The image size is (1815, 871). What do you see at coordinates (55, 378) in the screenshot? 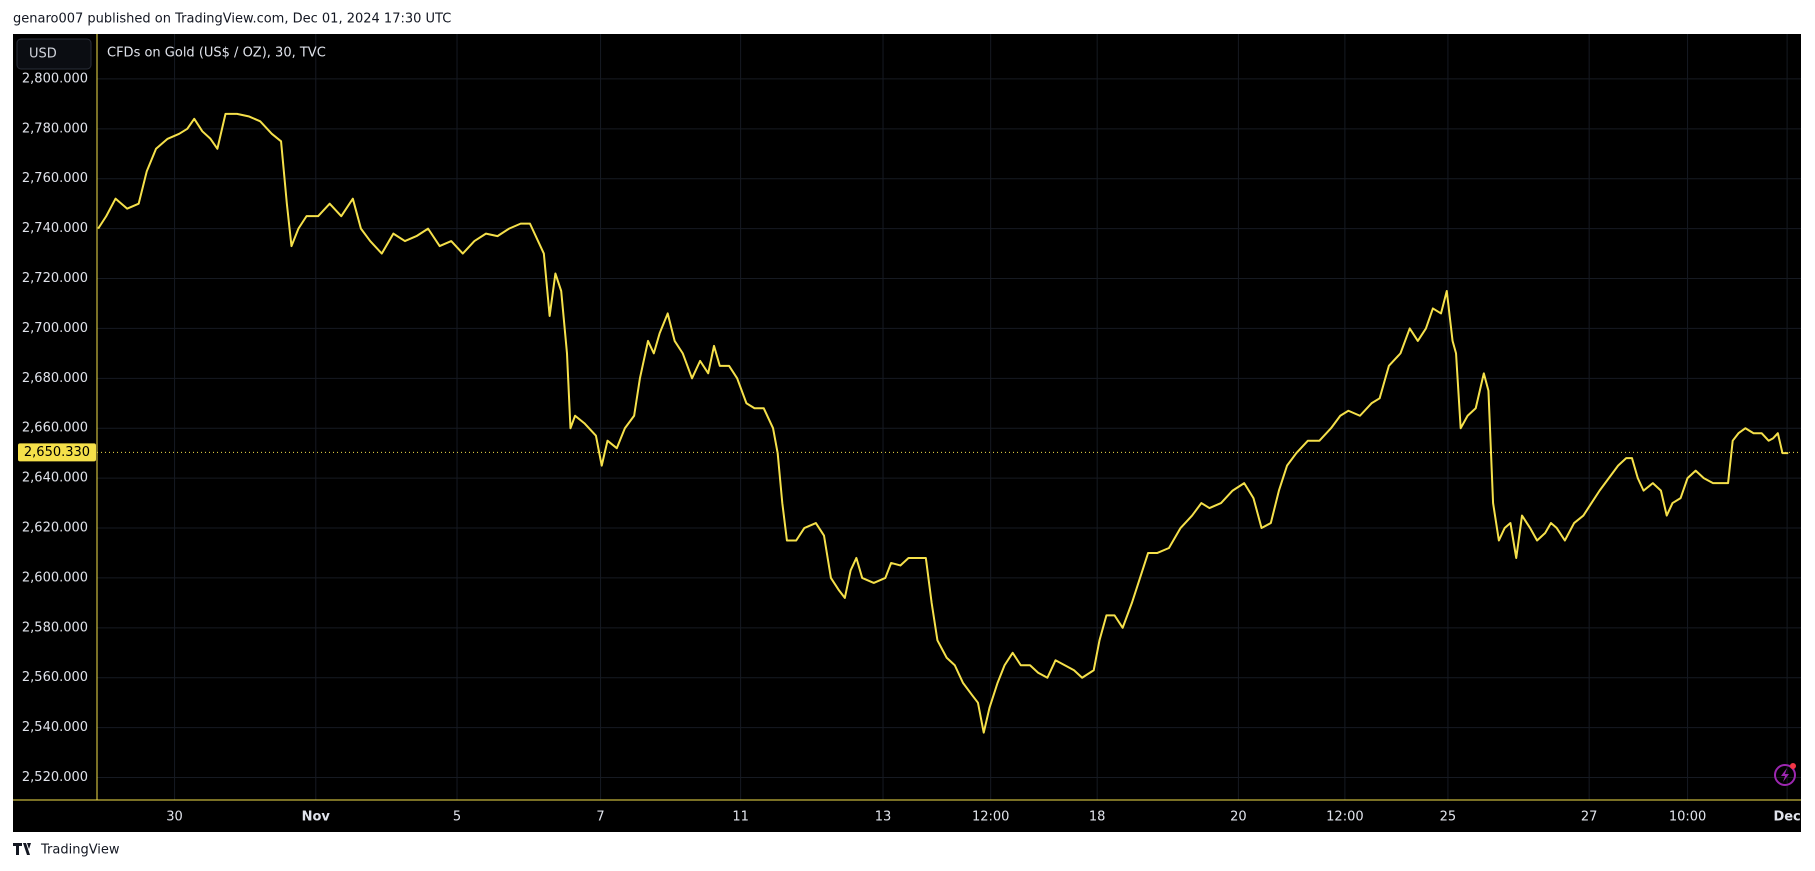
I see `y-tick-label: 2,680.000` at bounding box center [55, 378].